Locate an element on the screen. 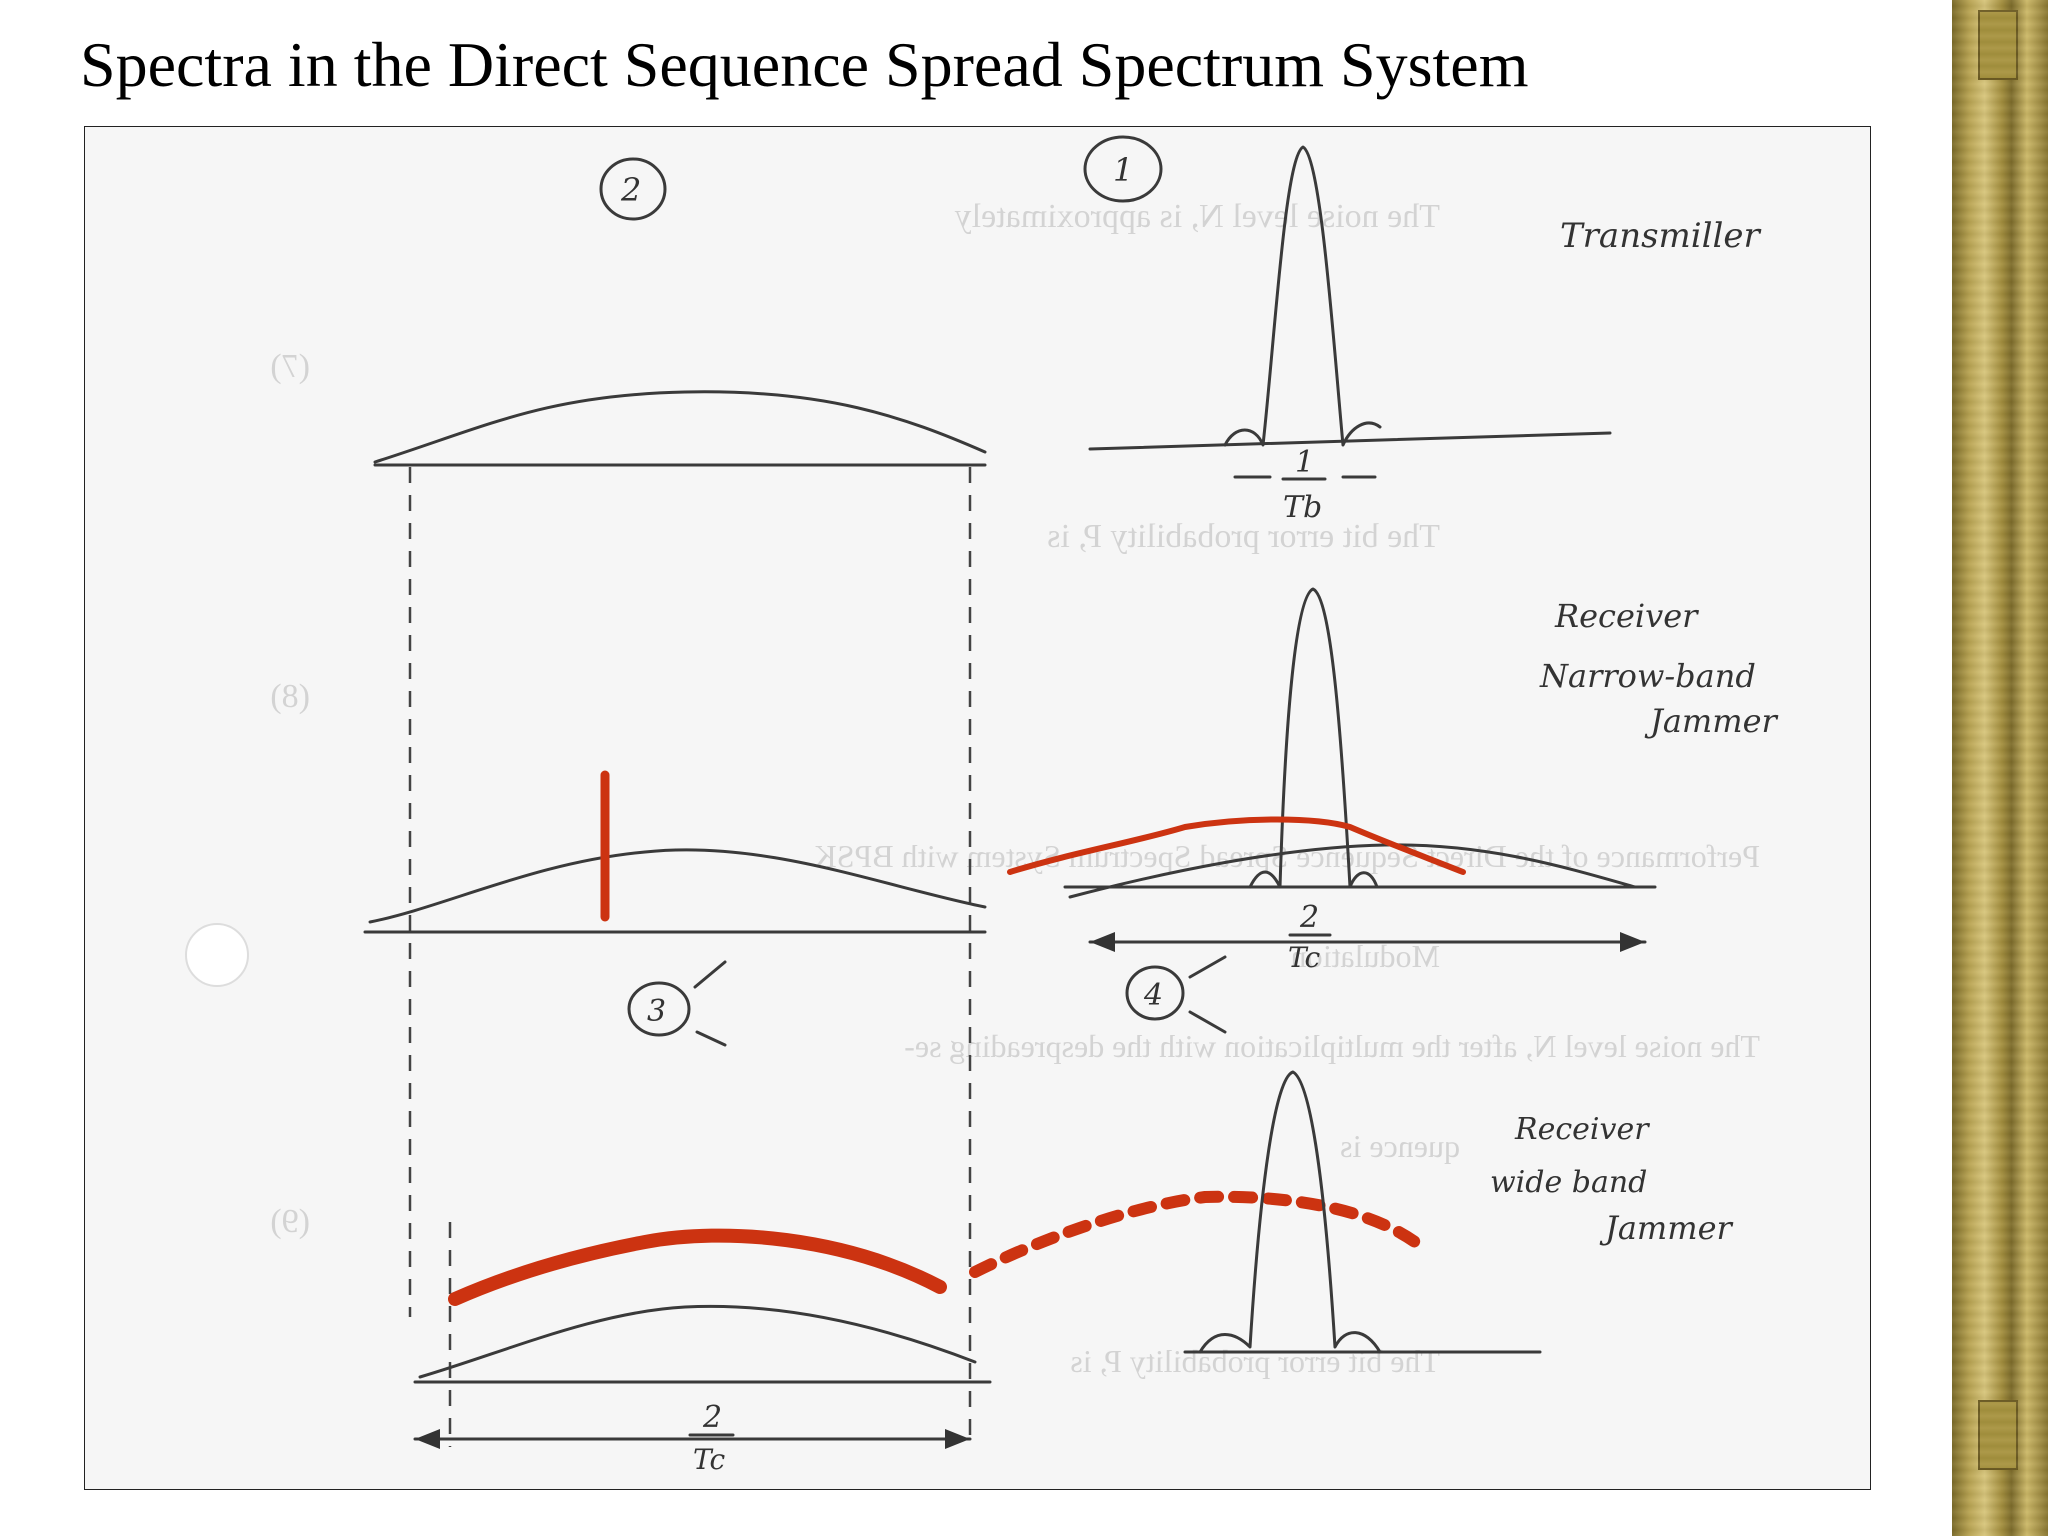 The height and width of the screenshot is (1536, 2048). label-transmitter: Transmiller is located at coordinates (1661, 236).